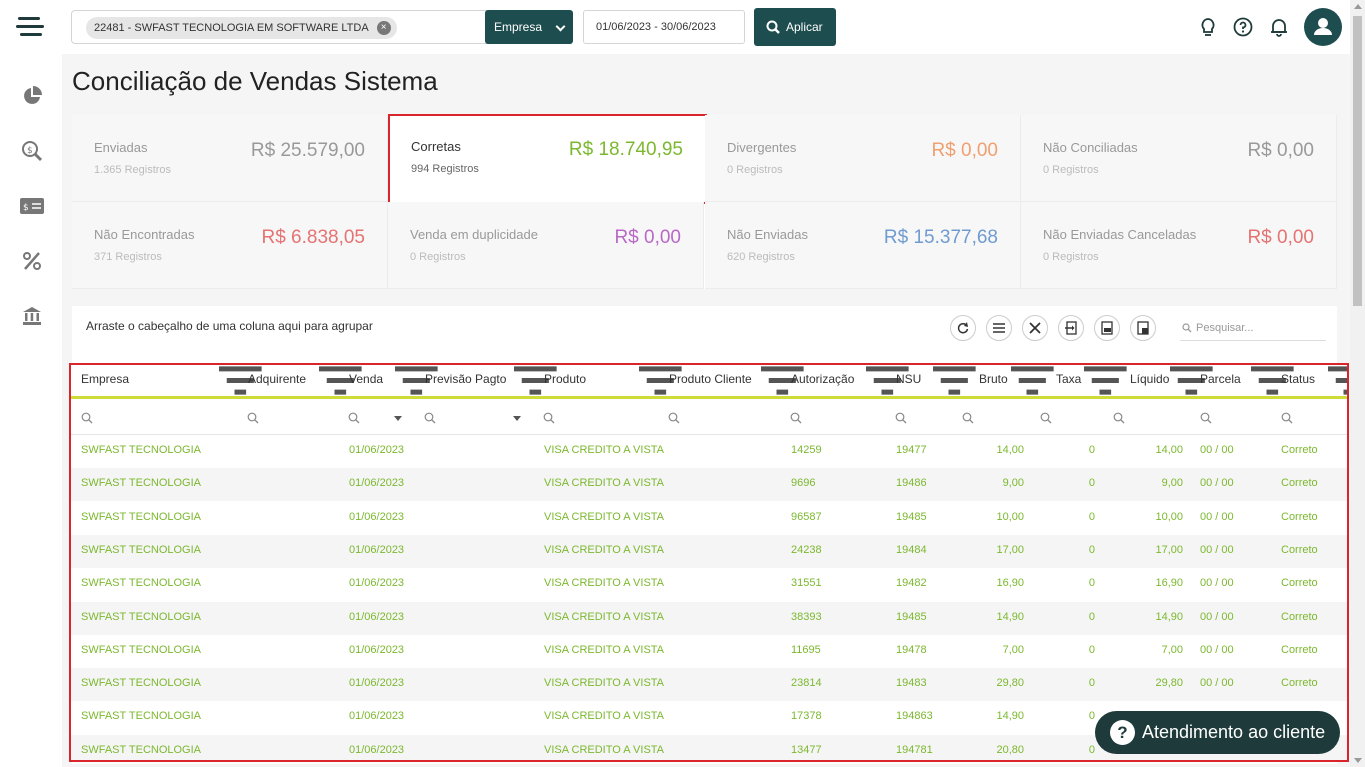 Image resolution: width=1365 pixels, height=767 pixels. What do you see at coordinates (1107, 328) in the screenshot?
I see `export-pdf-button` at bounding box center [1107, 328].